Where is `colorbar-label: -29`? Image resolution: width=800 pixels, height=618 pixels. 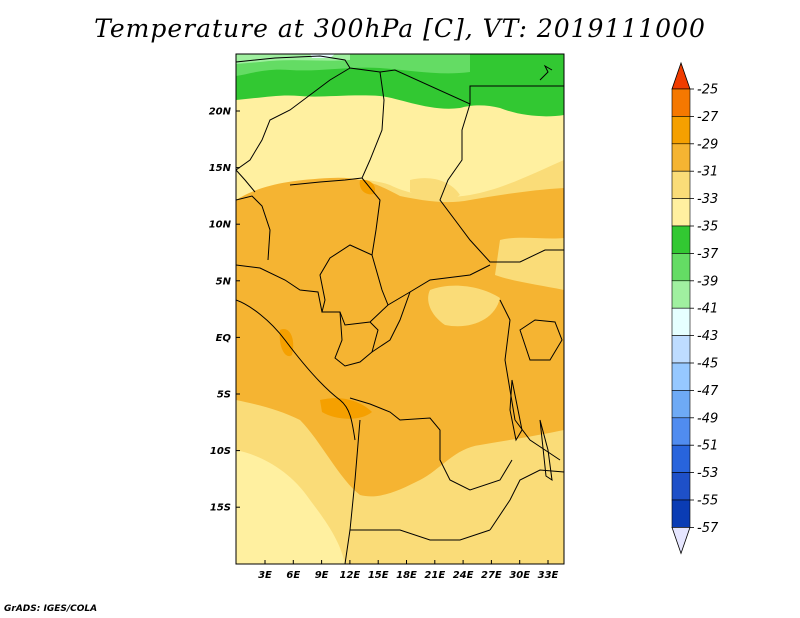 colorbar-label: -29 is located at coordinates (707, 144).